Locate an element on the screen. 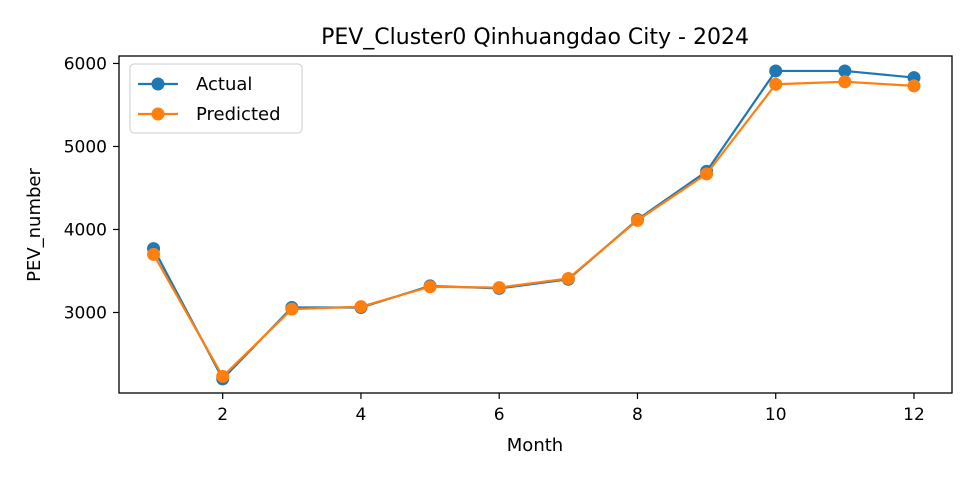 The height and width of the screenshot is (480, 975). legend-box is located at coordinates (216, 98).